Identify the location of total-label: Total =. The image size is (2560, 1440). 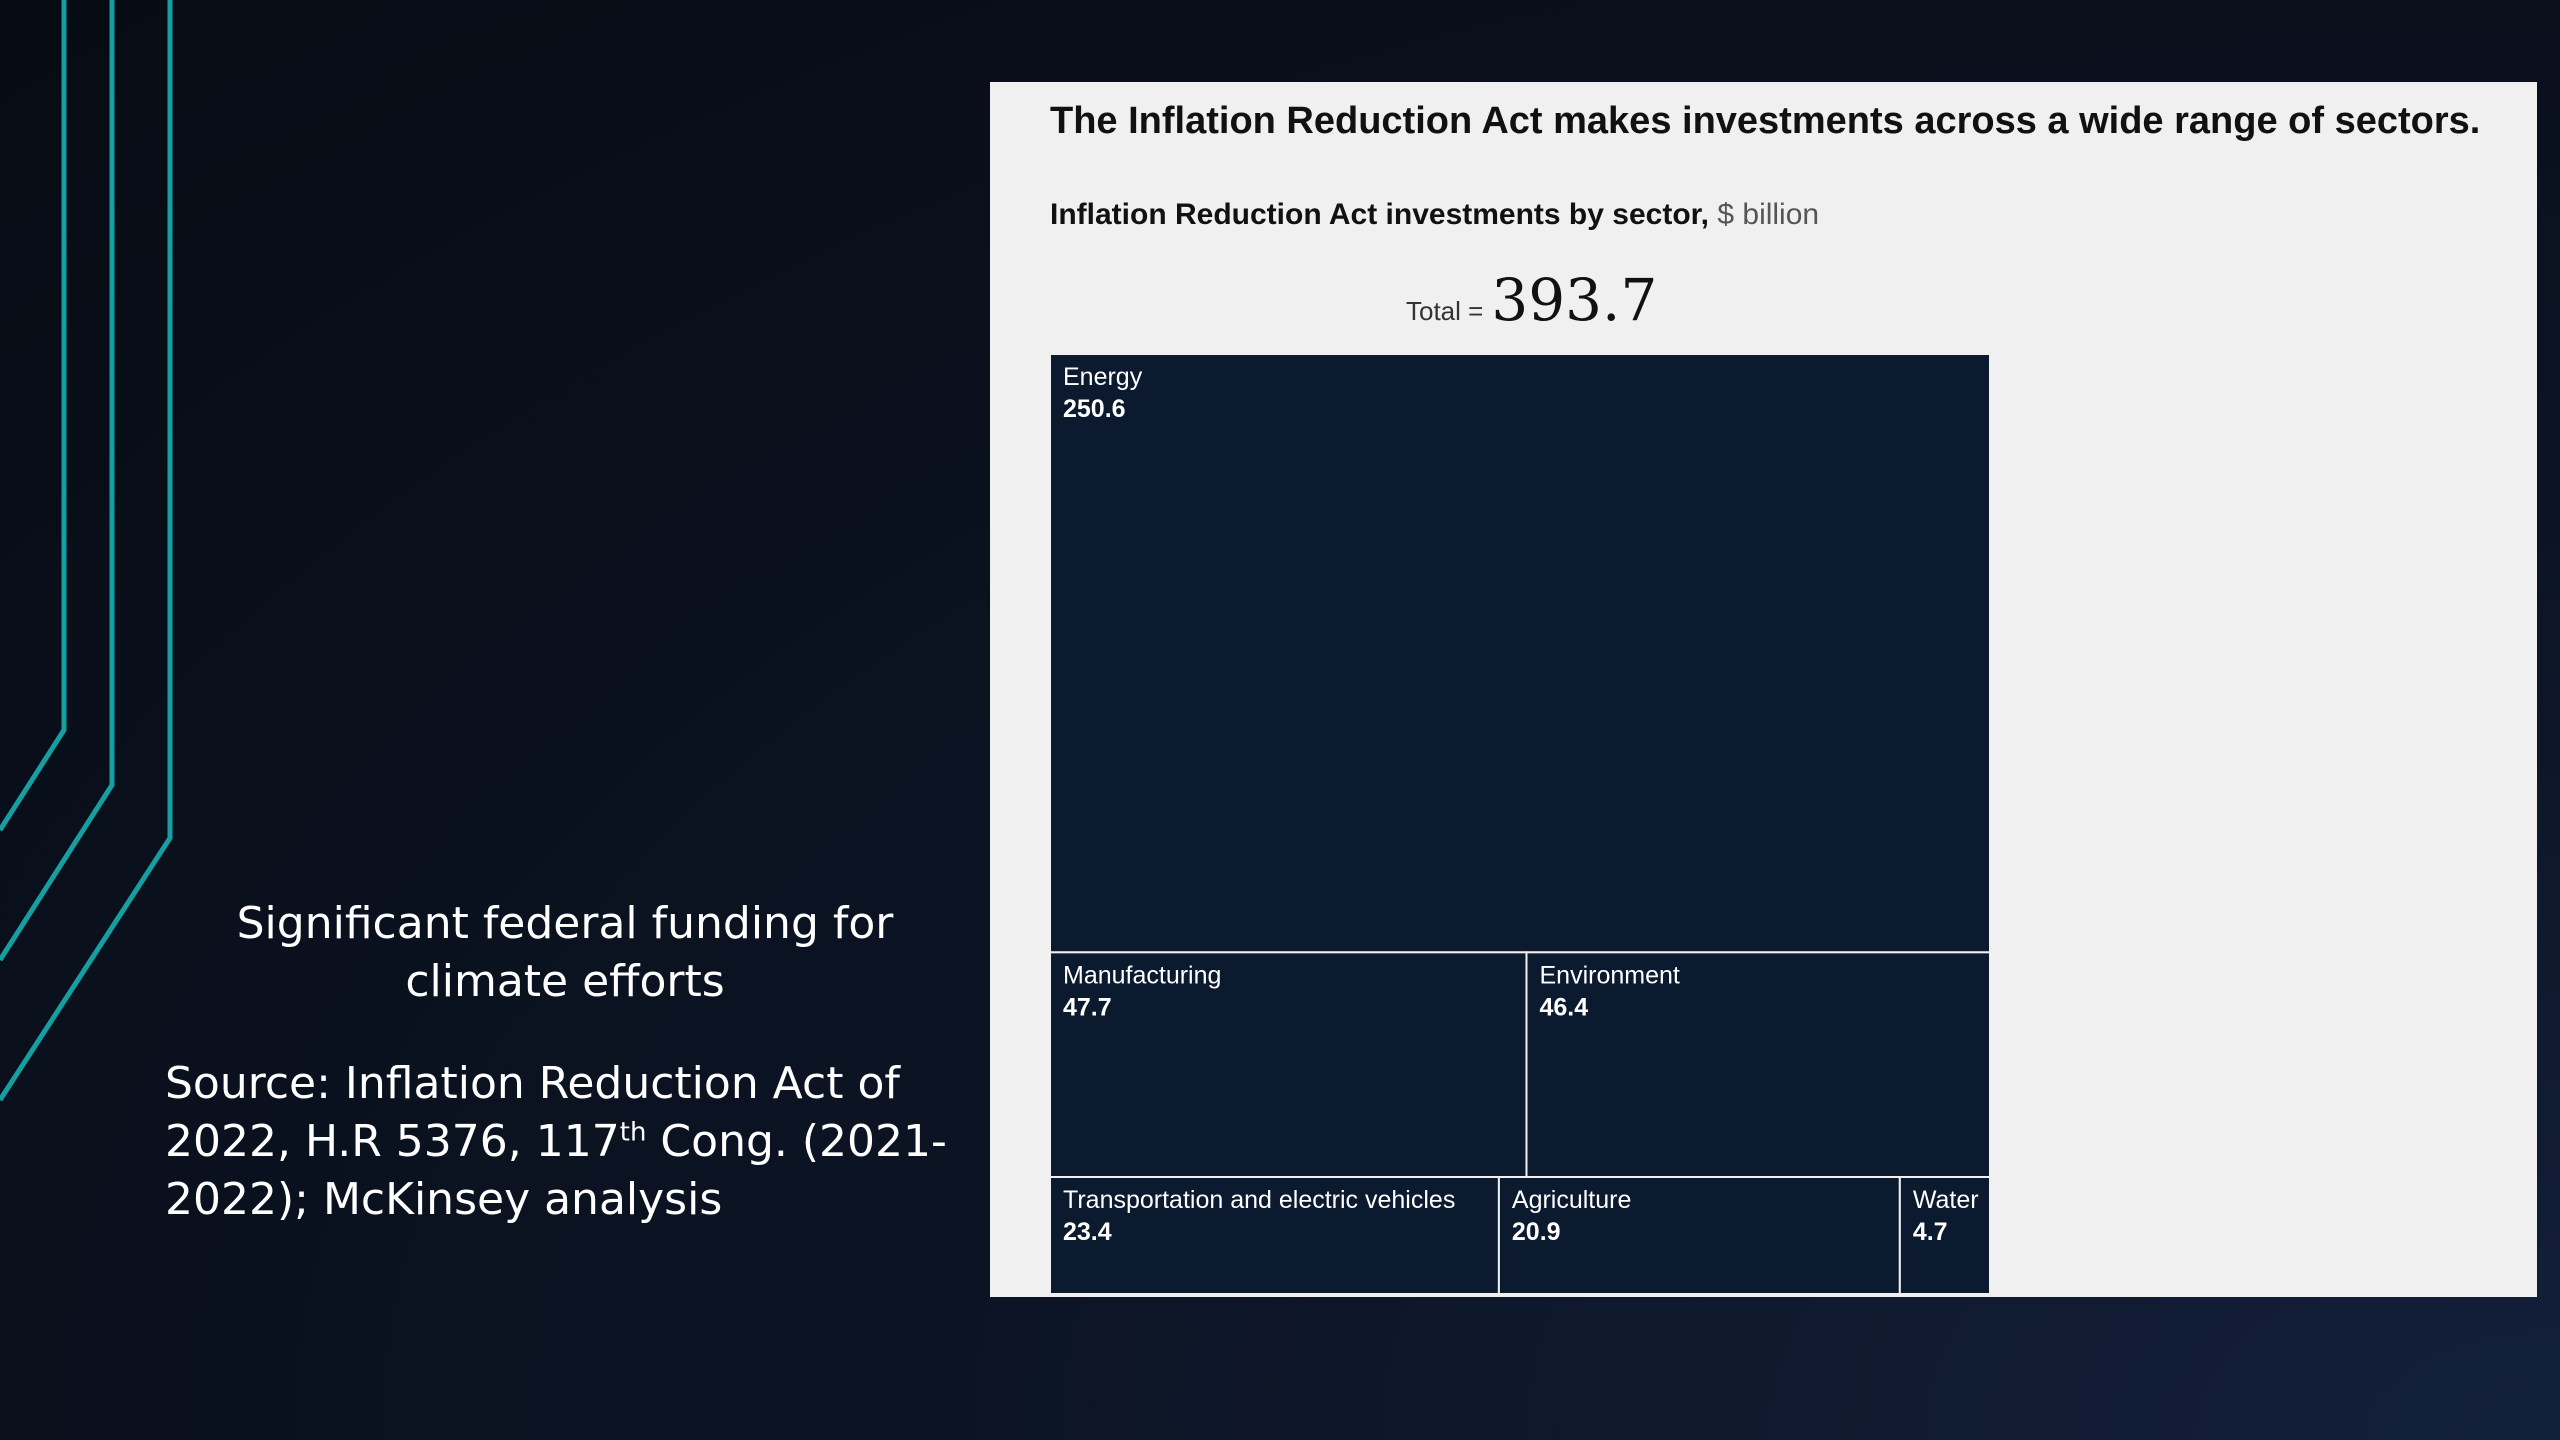
(1445, 311).